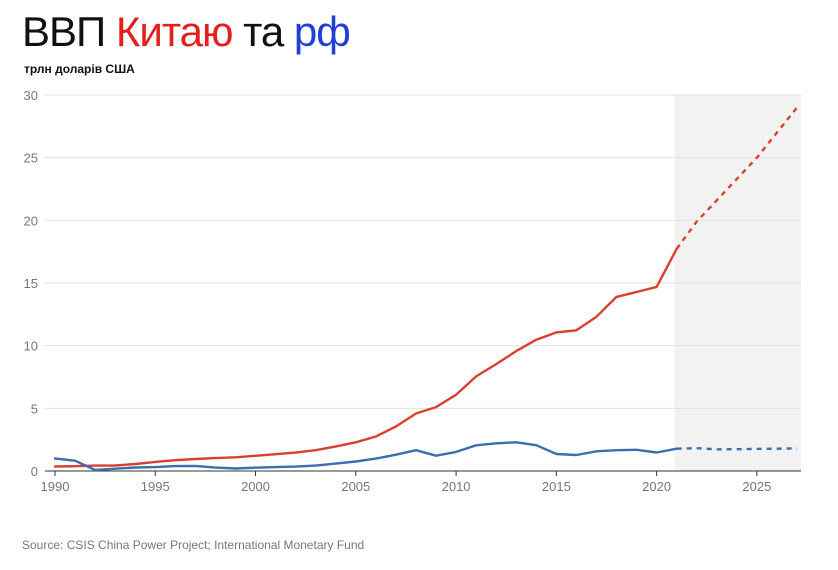  I want to click on y-tick-label-0: 0, so click(34, 471).